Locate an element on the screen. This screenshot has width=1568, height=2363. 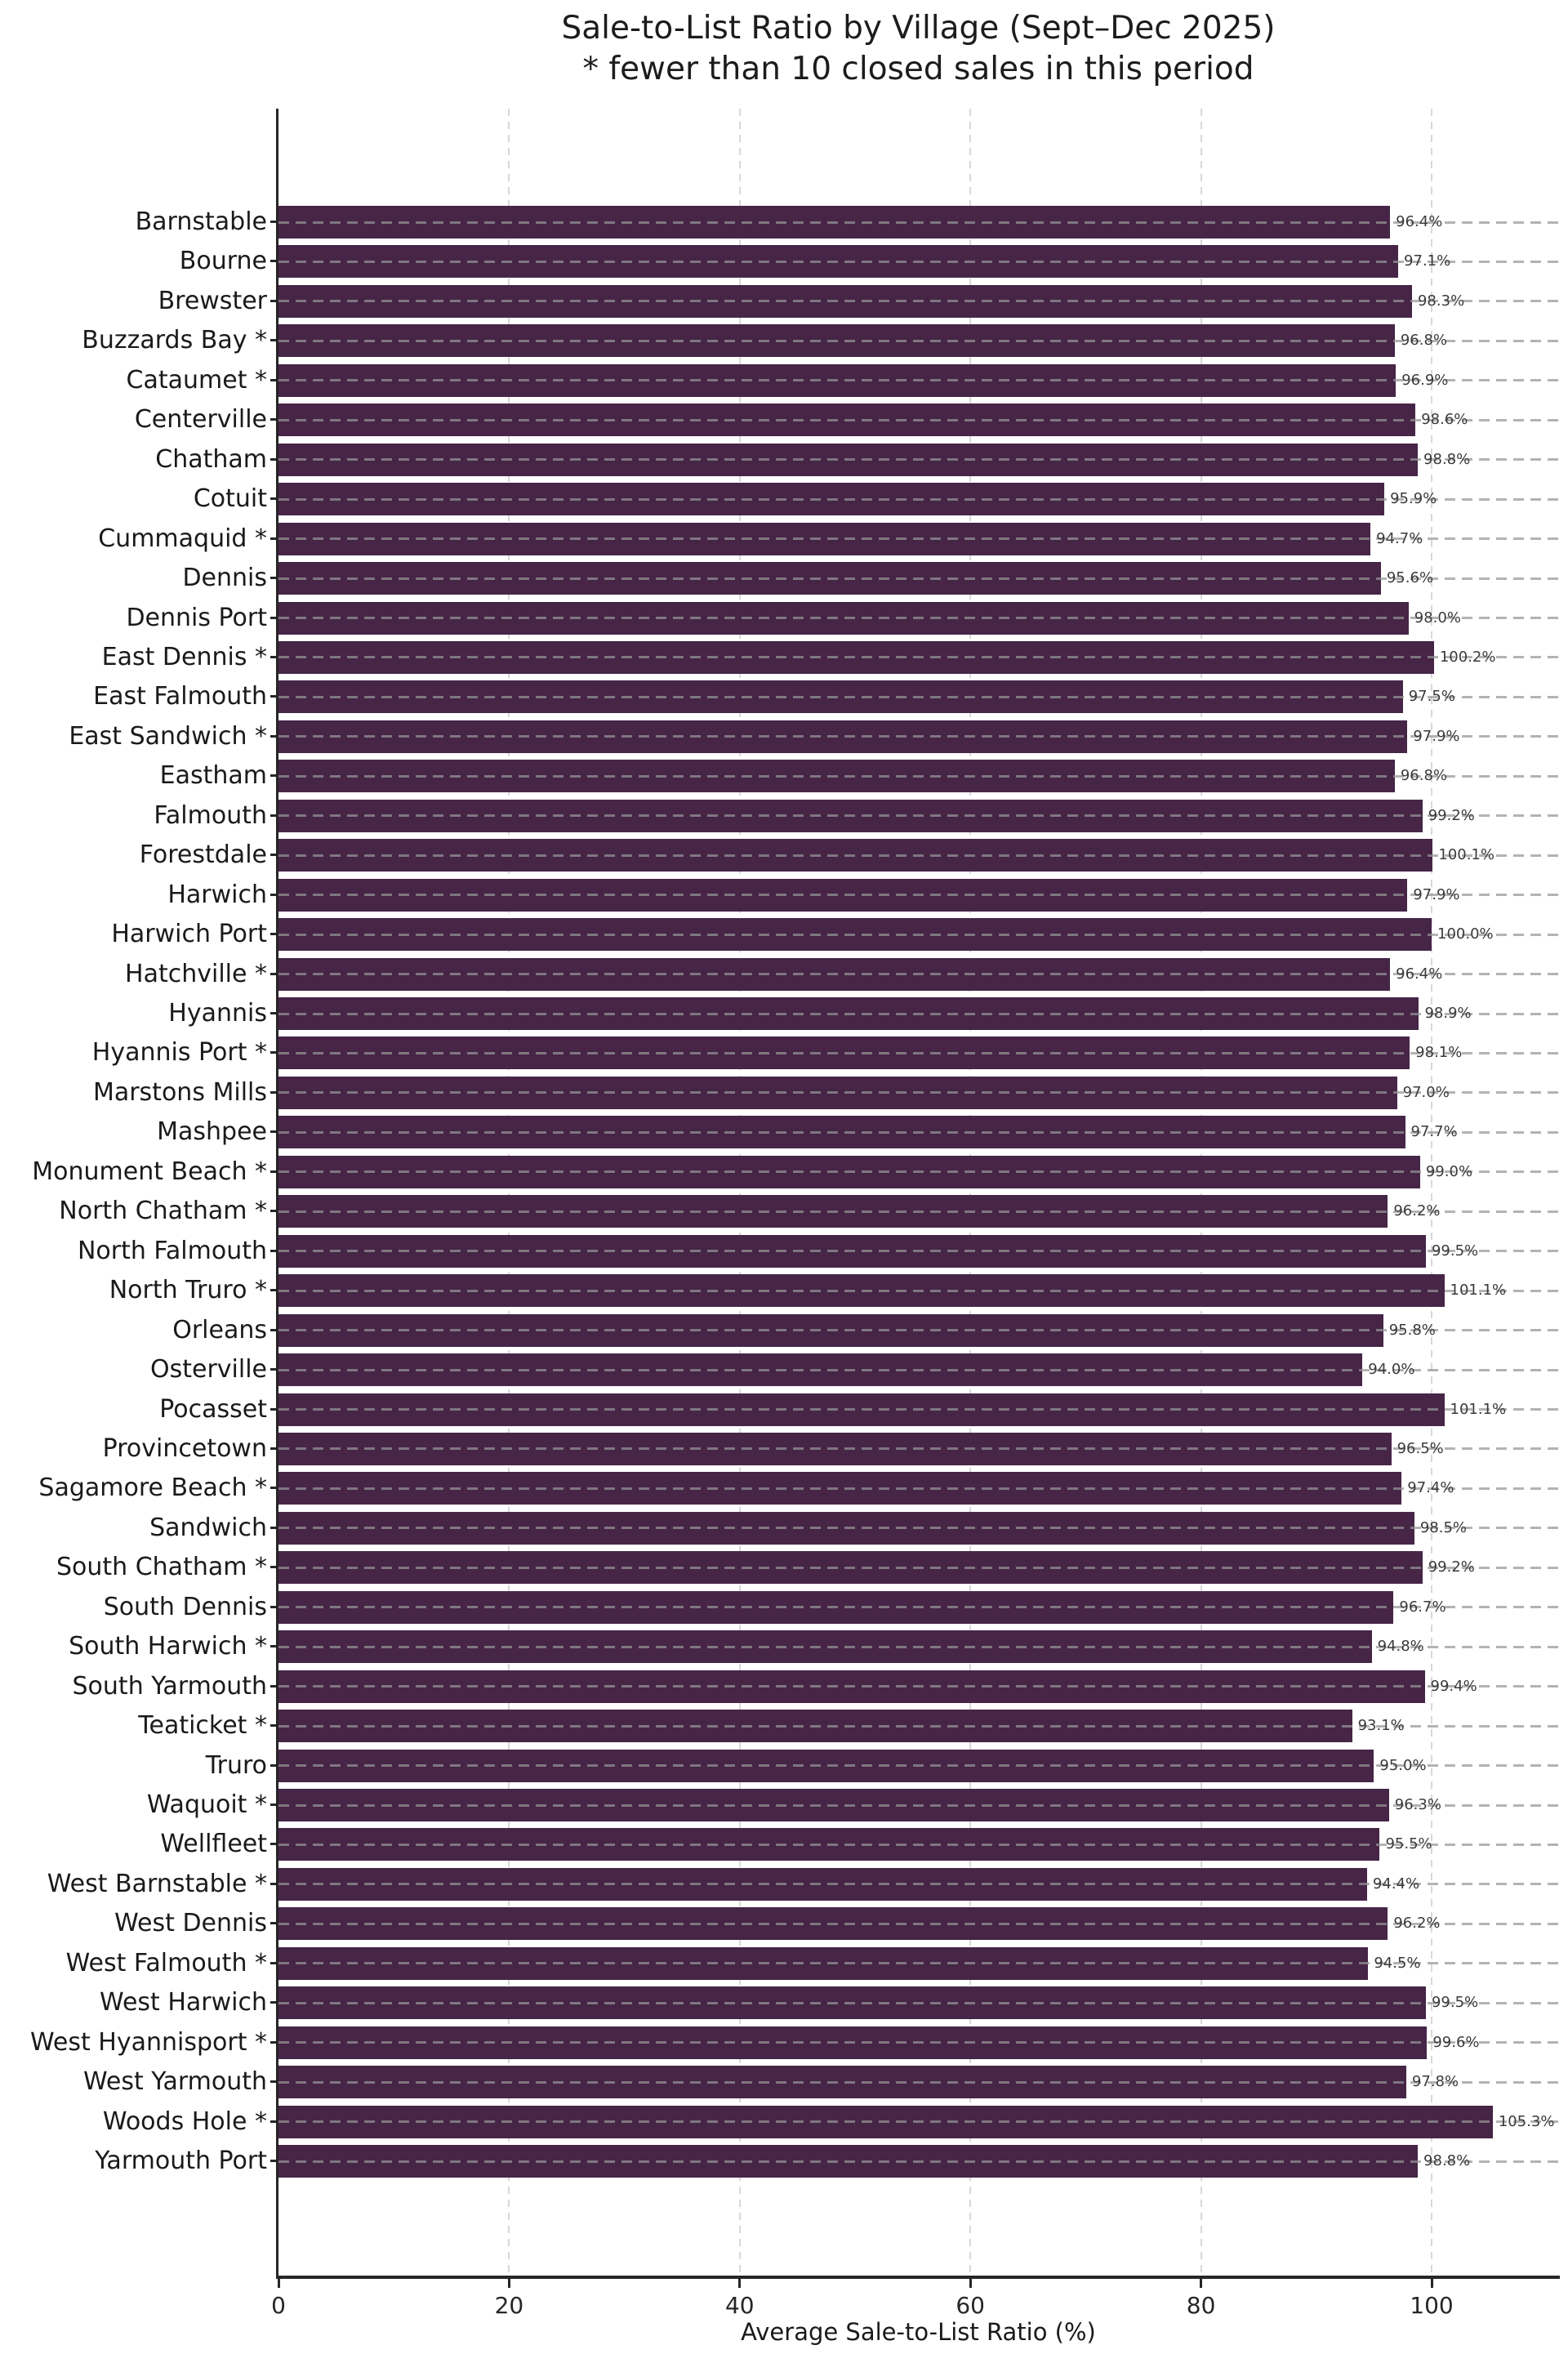
bar-value-label: 99.0% is located at coordinates (1449, 1171).